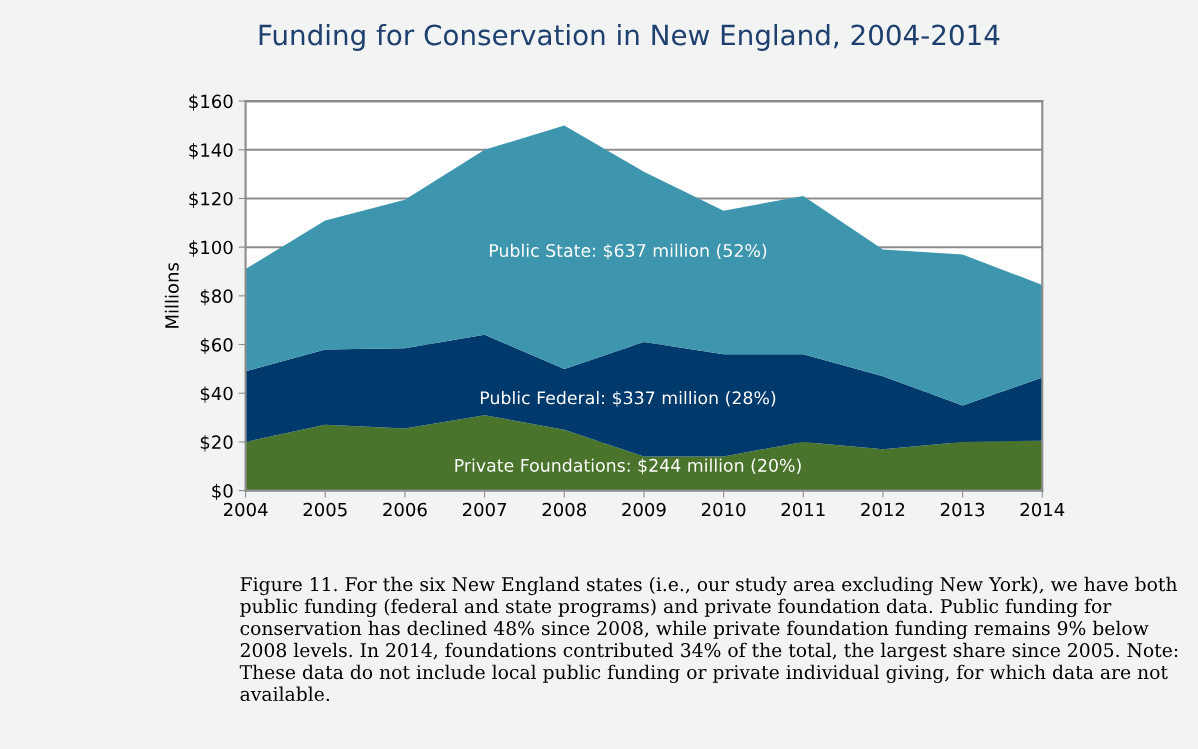  I want to click on x-tick-label: 2007, so click(484, 509).